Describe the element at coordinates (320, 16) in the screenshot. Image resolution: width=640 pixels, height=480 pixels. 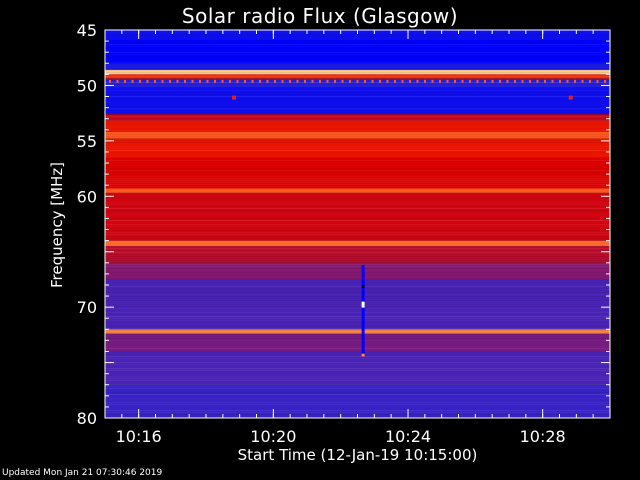
I see `chart-title: Solar radio Flux (Glasgow)` at that location.